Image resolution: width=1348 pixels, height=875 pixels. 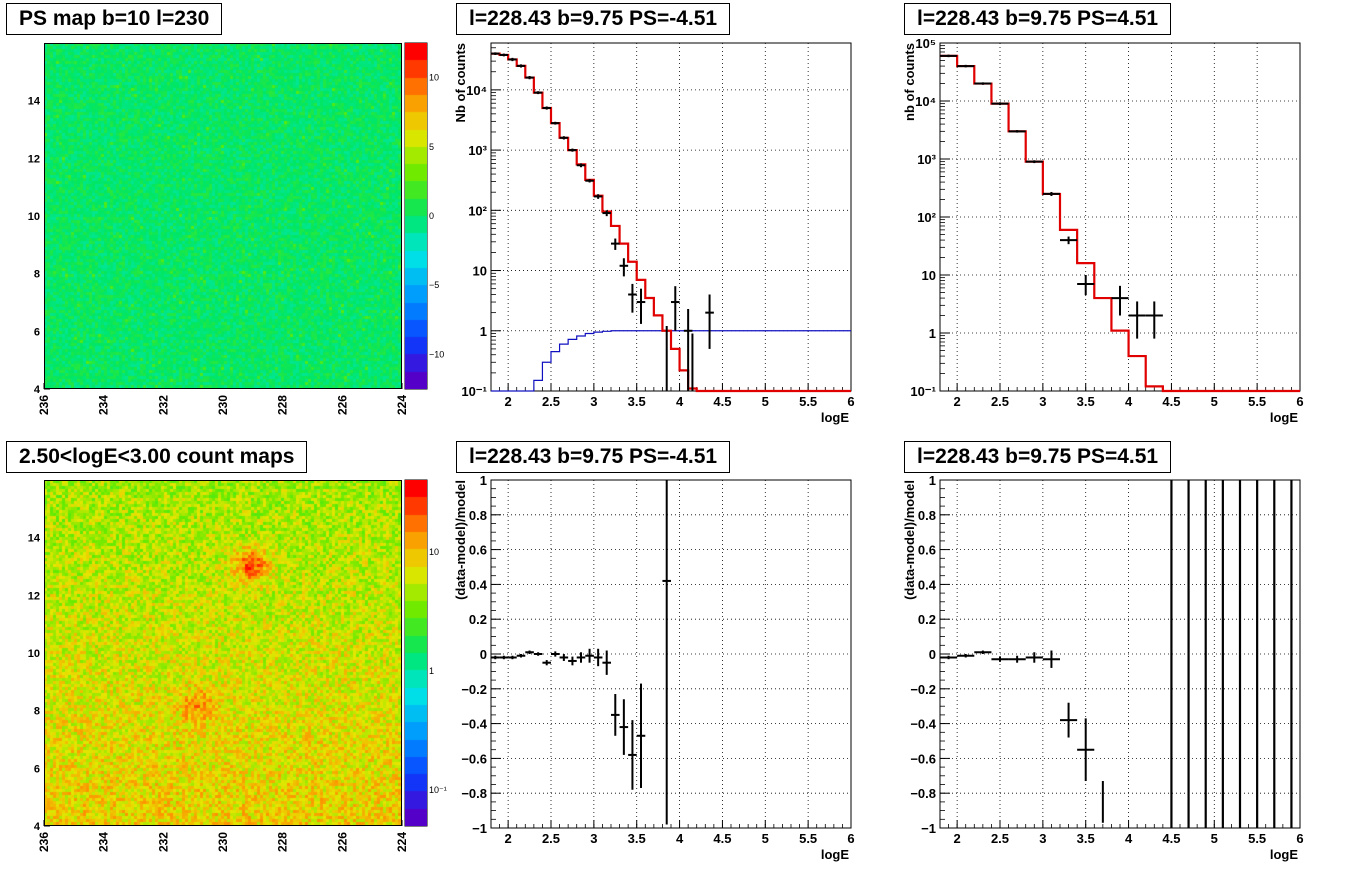 I want to click on map-x-tick-label: 228, so click(x=283, y=405).